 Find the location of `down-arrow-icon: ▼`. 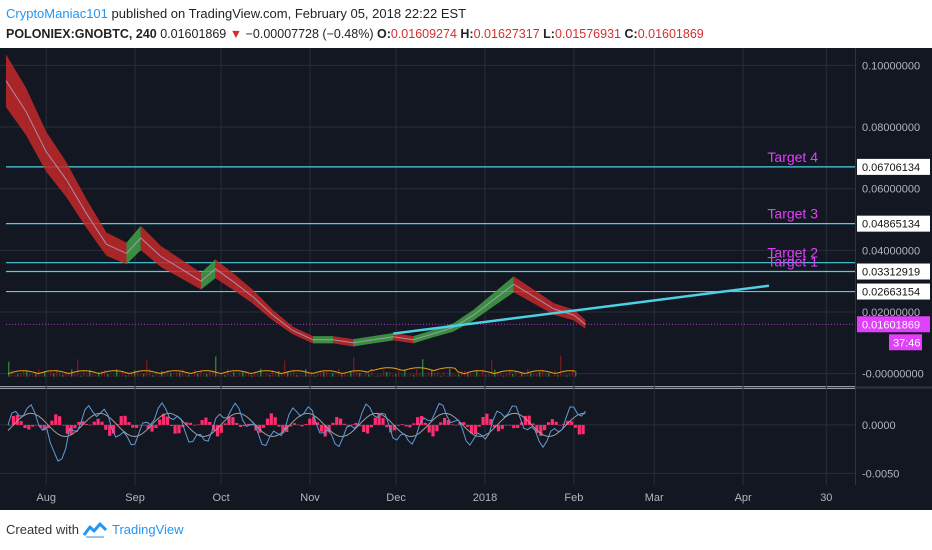

down-arrow-icon: ▼ is located at coordinates (236, 34).